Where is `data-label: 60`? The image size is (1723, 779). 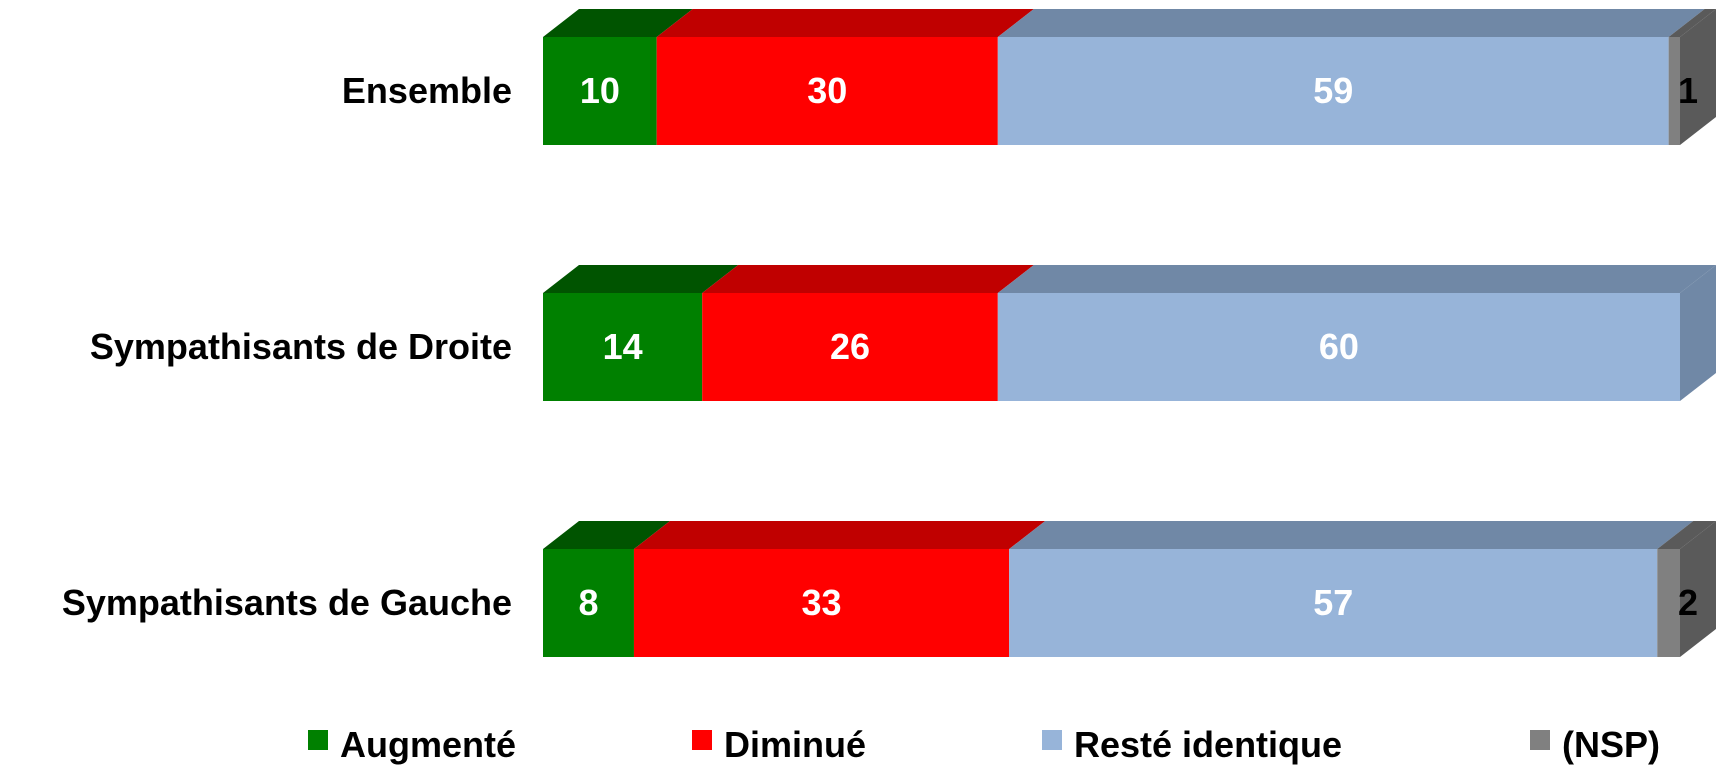
data-label: 60 is located at coordinates (1339, 346).